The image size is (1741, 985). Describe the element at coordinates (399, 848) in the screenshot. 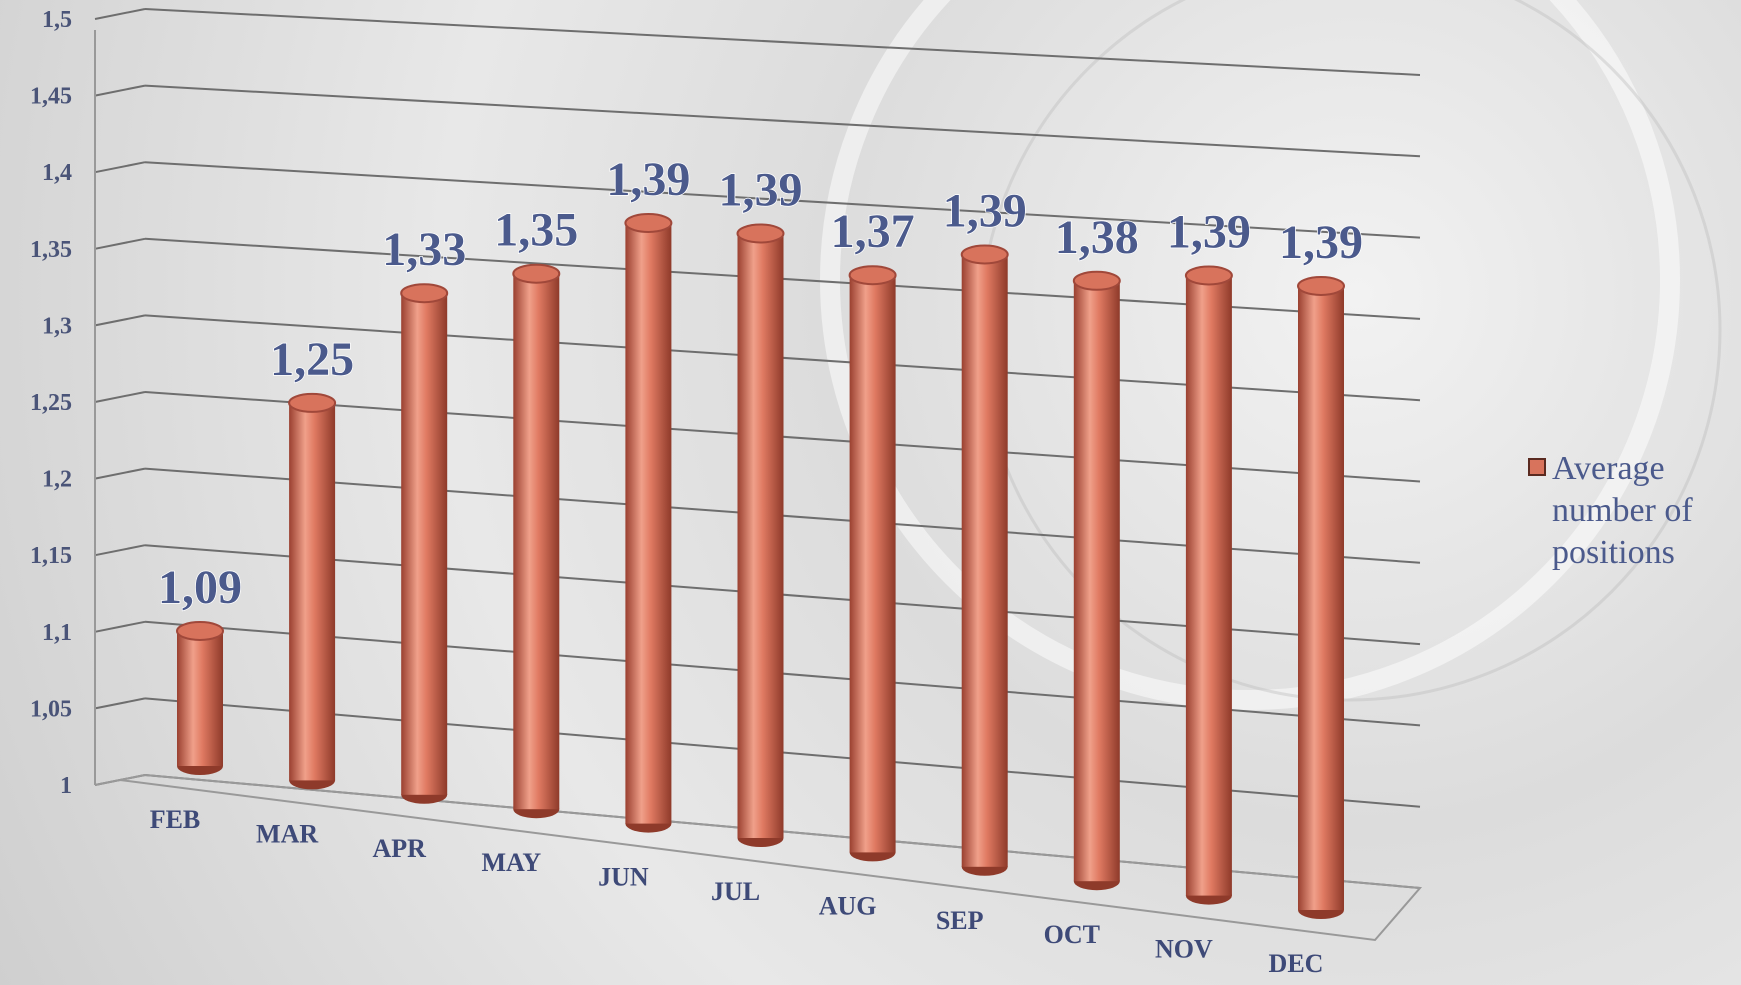

I see `x-tick-label: APR` at that location.